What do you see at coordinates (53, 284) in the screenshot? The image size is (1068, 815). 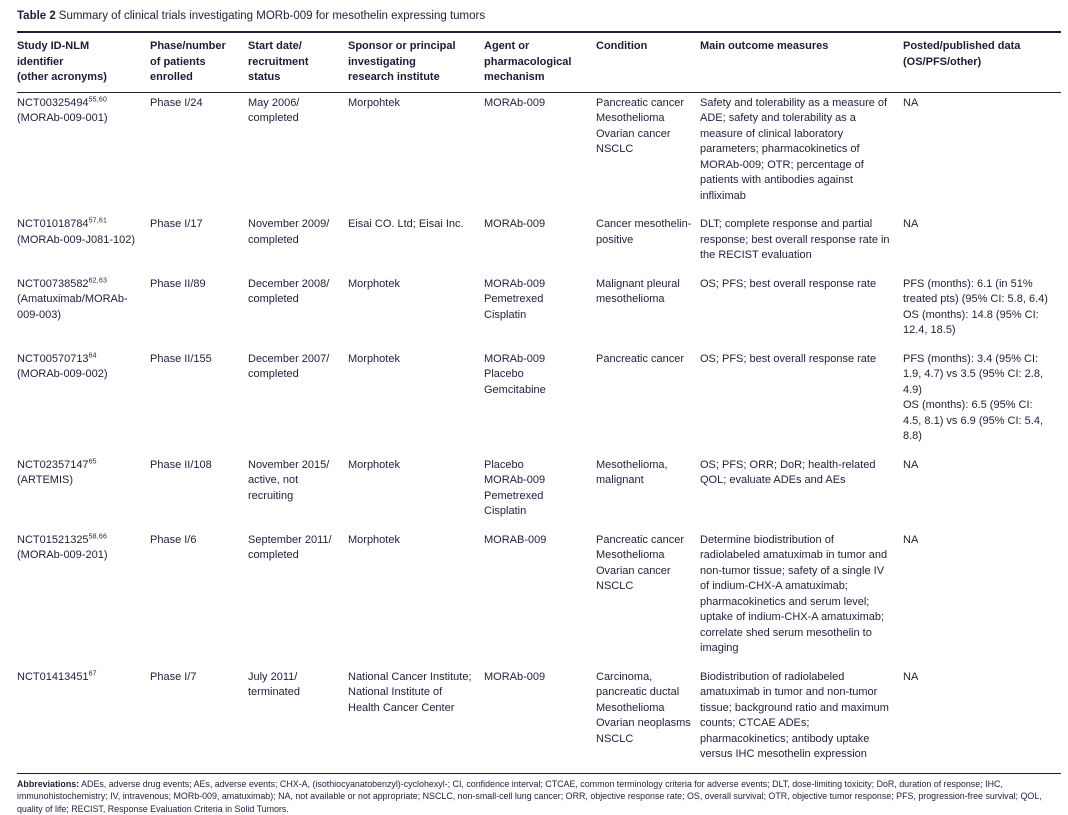 I see `study-id: NCT00738582` at bounding box center [53, 284].